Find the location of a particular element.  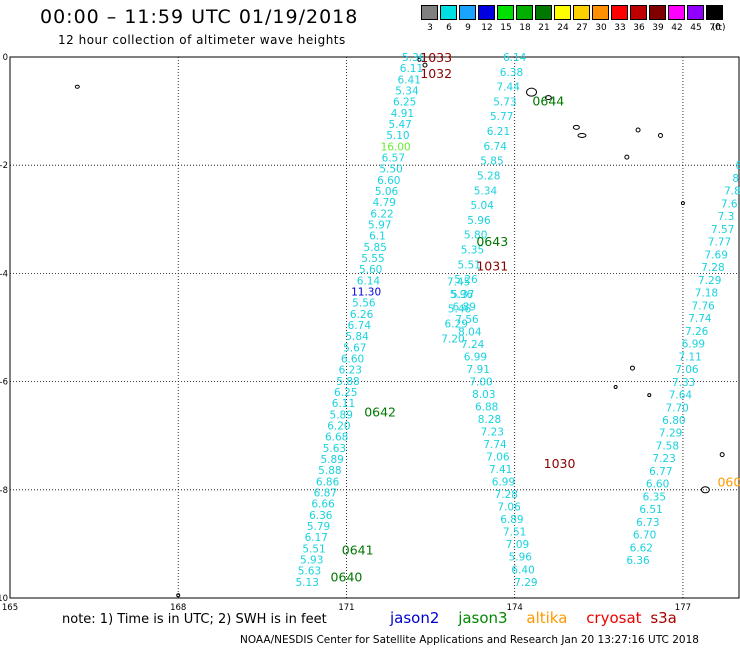

wave-height-label: 5.35 is located at coordinates (472, 250).